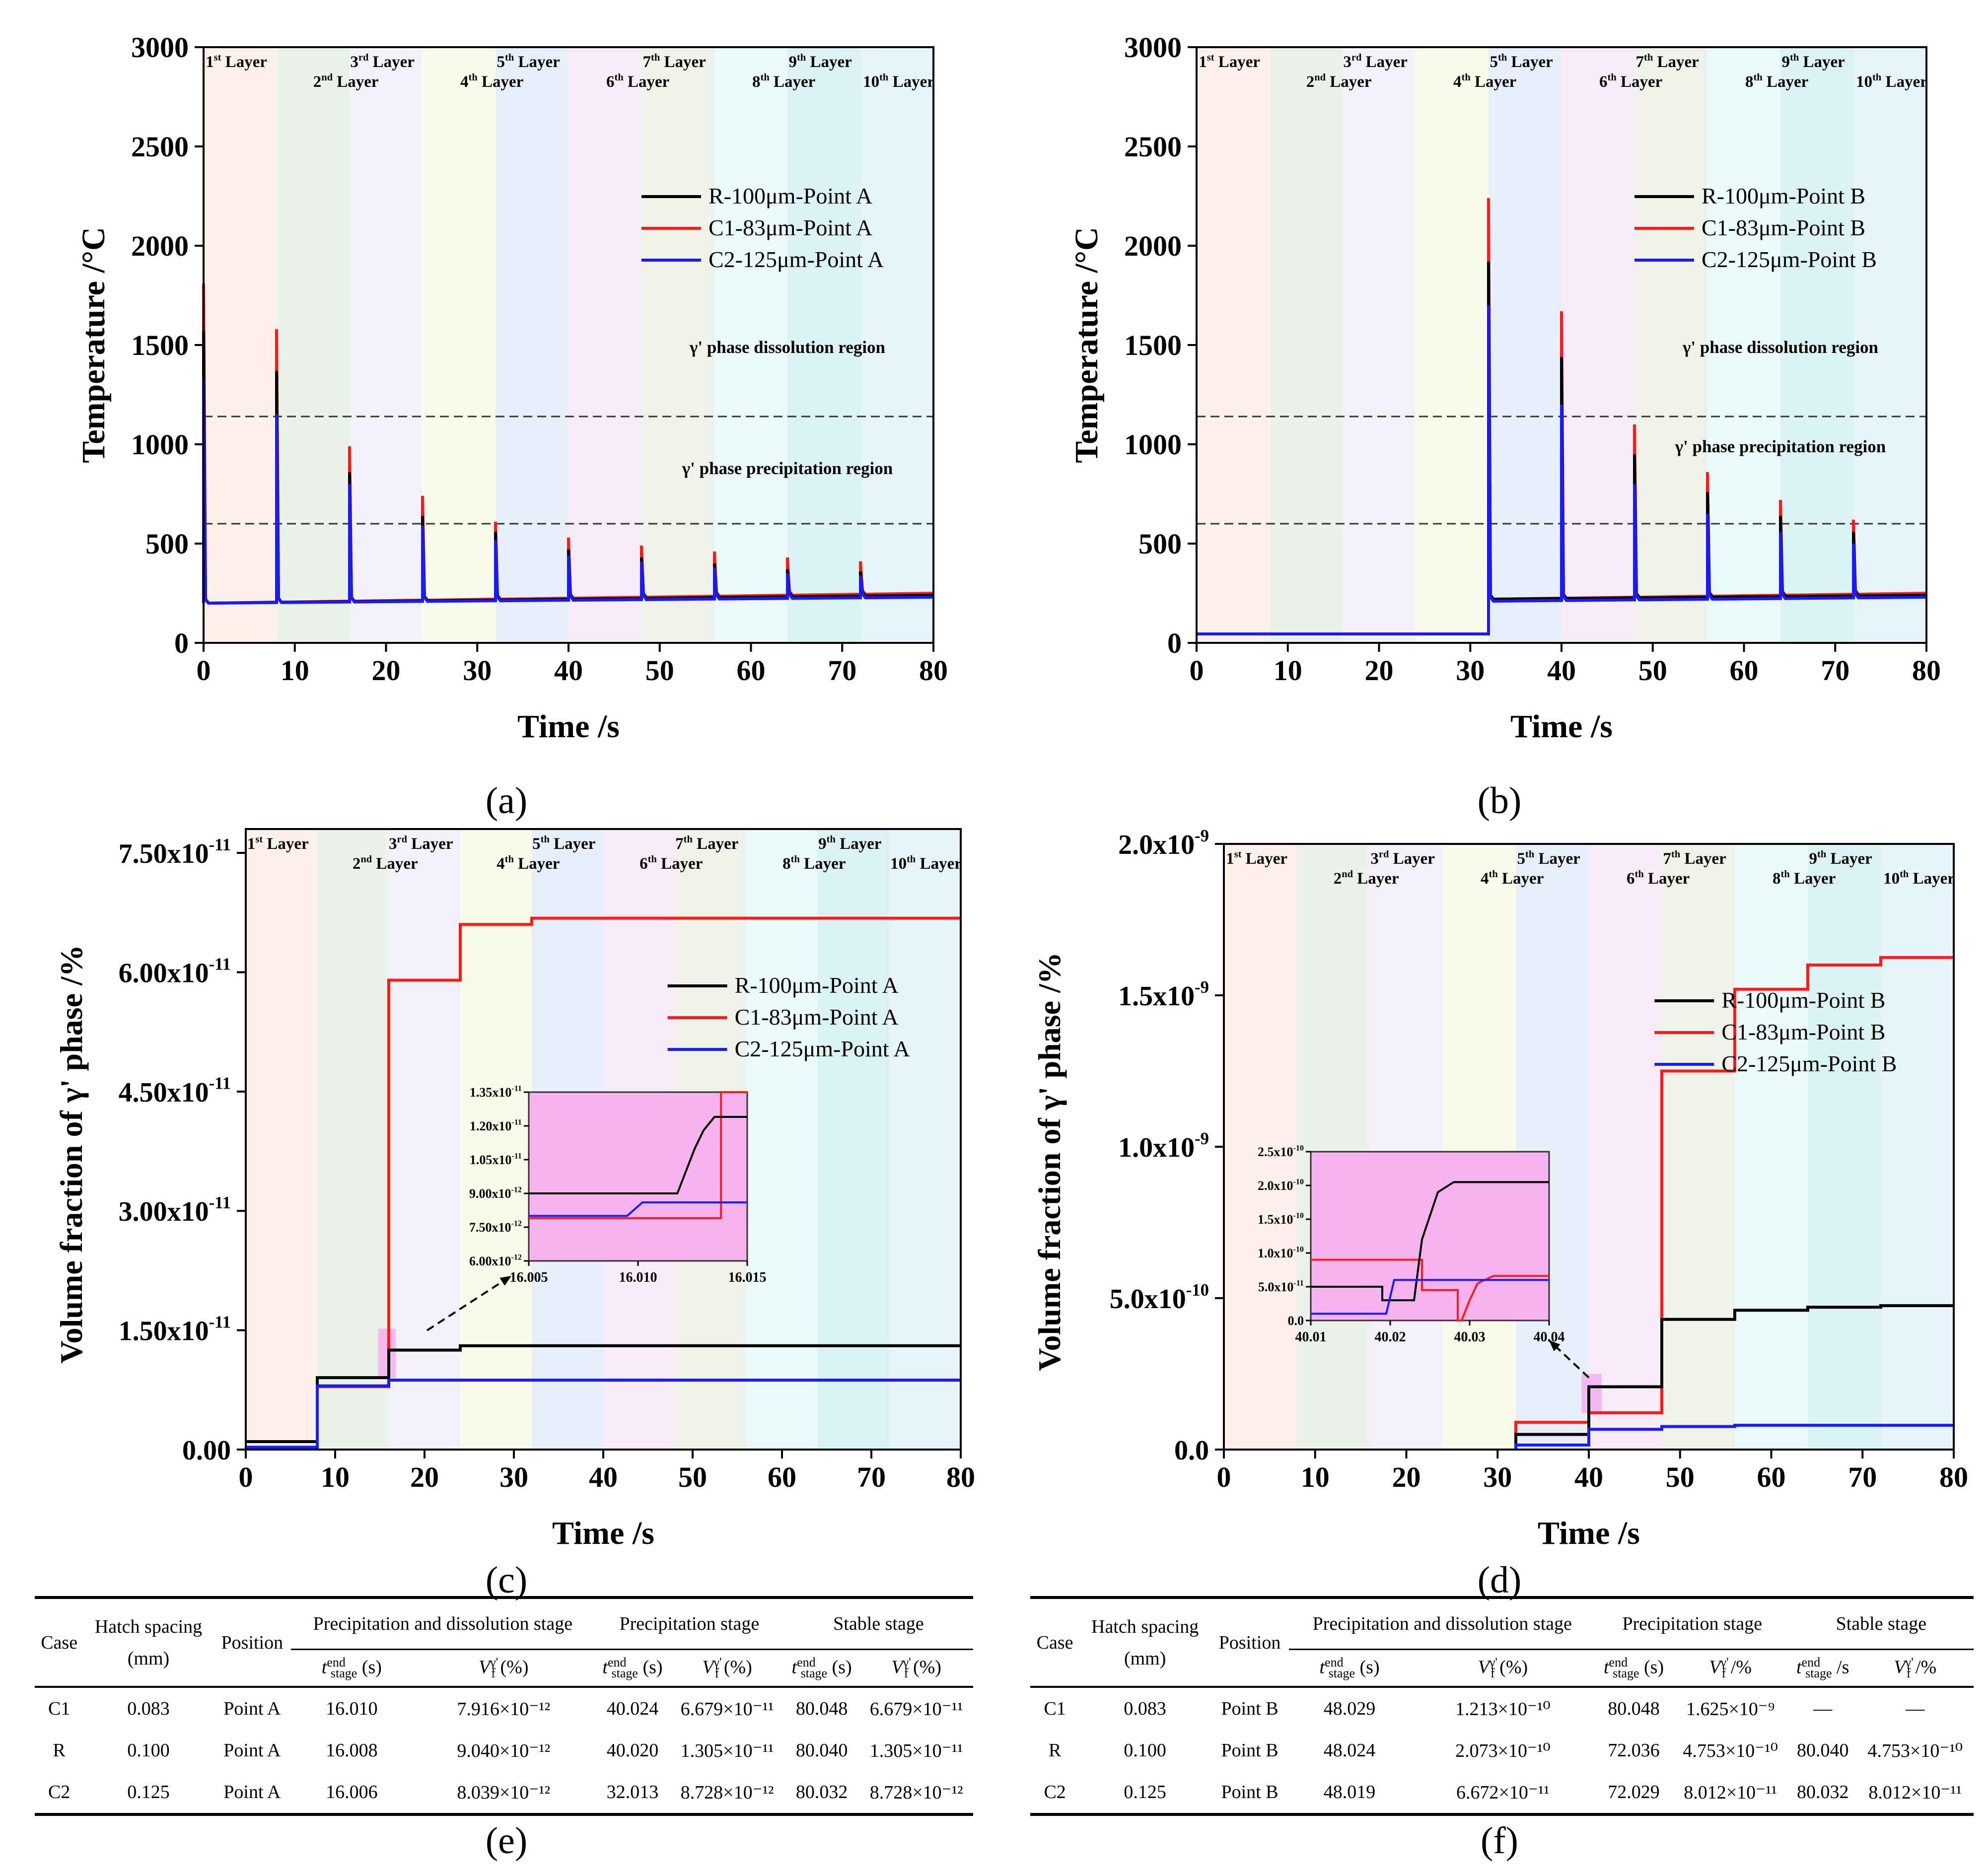 Image resolution: width=1988 pixels, height=1874 pixels. Describe the element at coordinates (1442, 1623) in the screenshot. I see `group-header: Precipitation and dissolution stage` at that location.